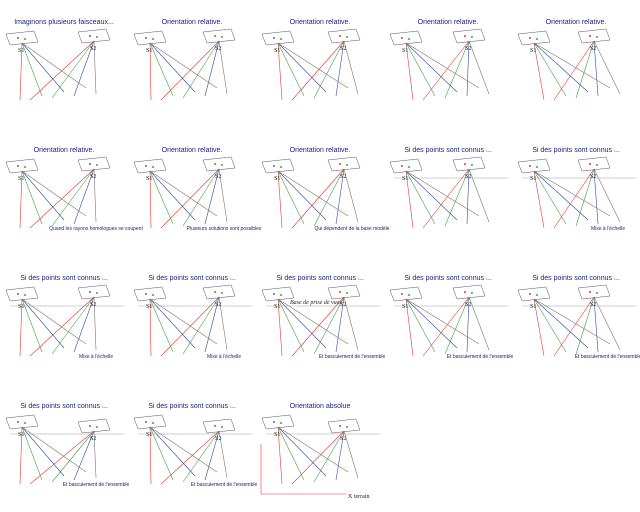 The height and width of the screenshot is (512, 640). What do you see at coordinates (96, 357) in the screenshot?
I see `caption: Mise à l'échelle` at bounding box center [96, 357].